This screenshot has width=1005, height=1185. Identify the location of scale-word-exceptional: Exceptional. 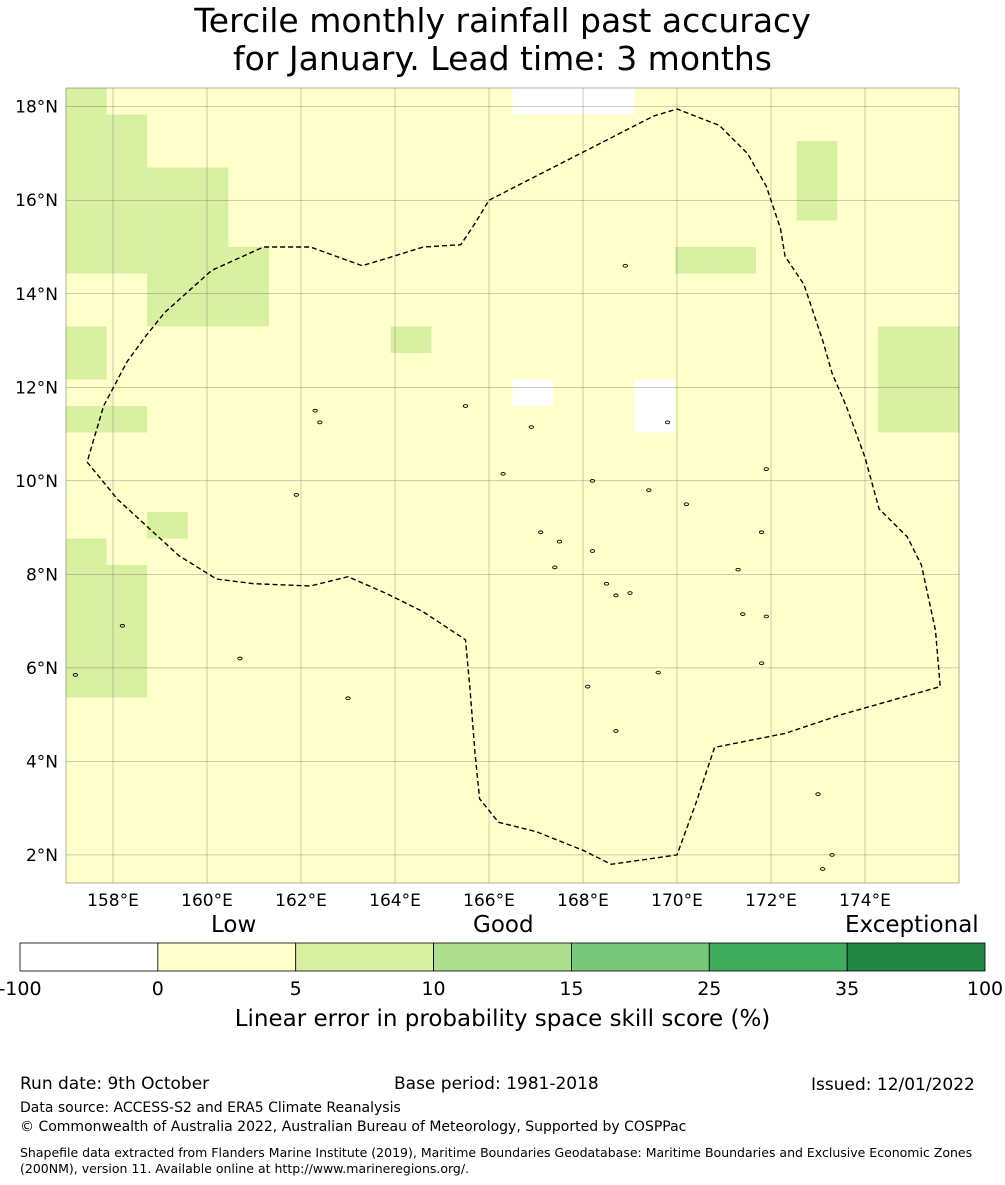
(912, 925).